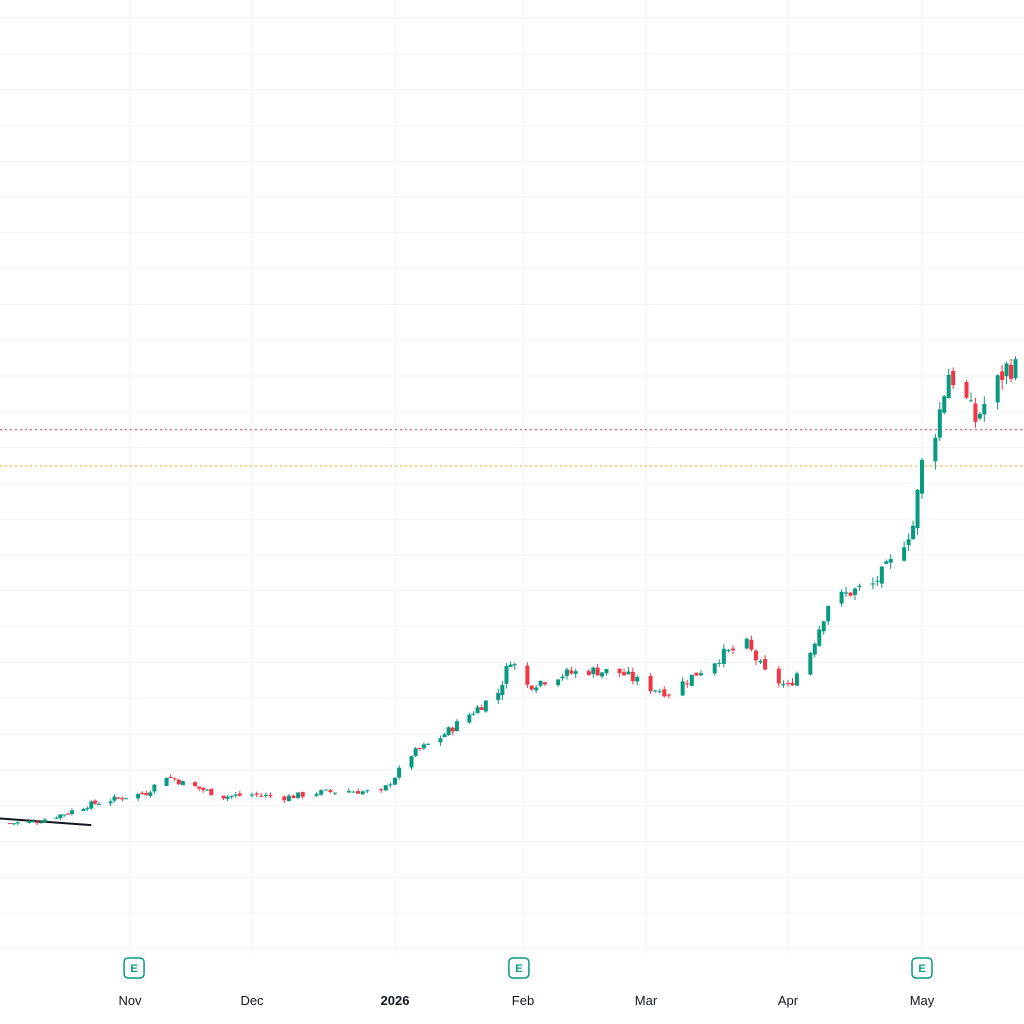 This screenshot has width=1024, height=1024. I want to click on price-level-lines, so click(512, 448).